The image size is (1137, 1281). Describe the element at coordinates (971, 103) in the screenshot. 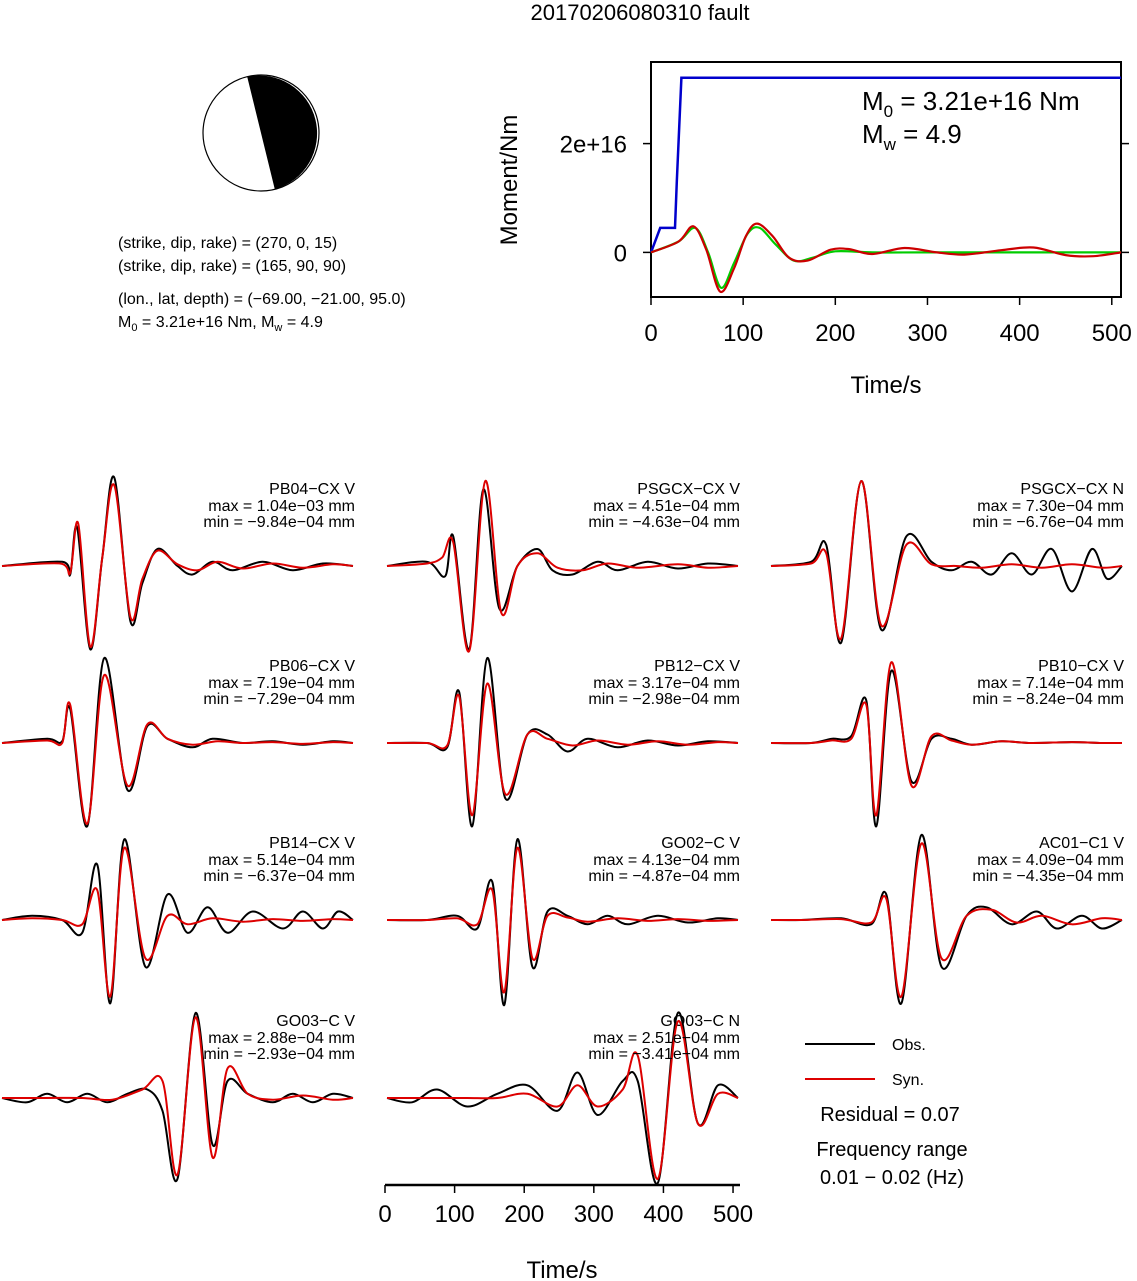

I see `moment-annotation-m0: M0 = 3.21e+16 Nm` at that location.